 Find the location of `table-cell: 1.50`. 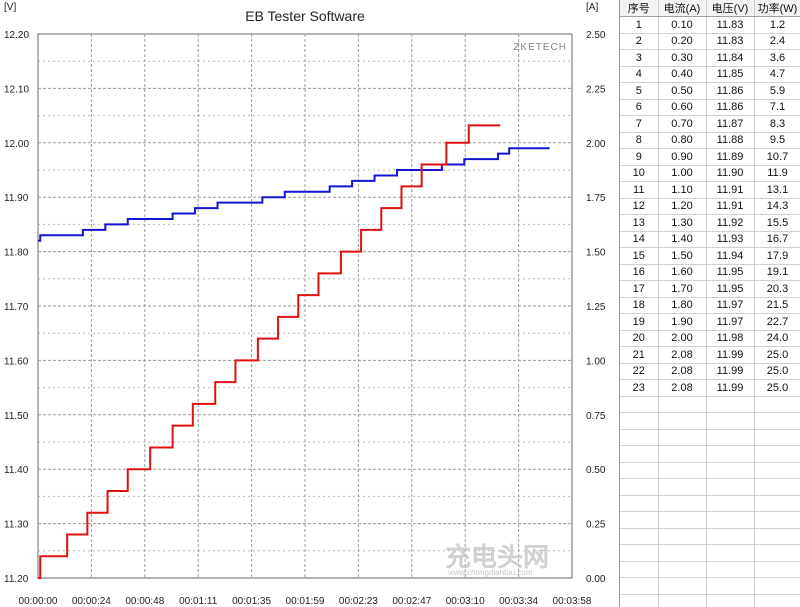

table-cell: 1.50 is located at coordinates (682, 256).